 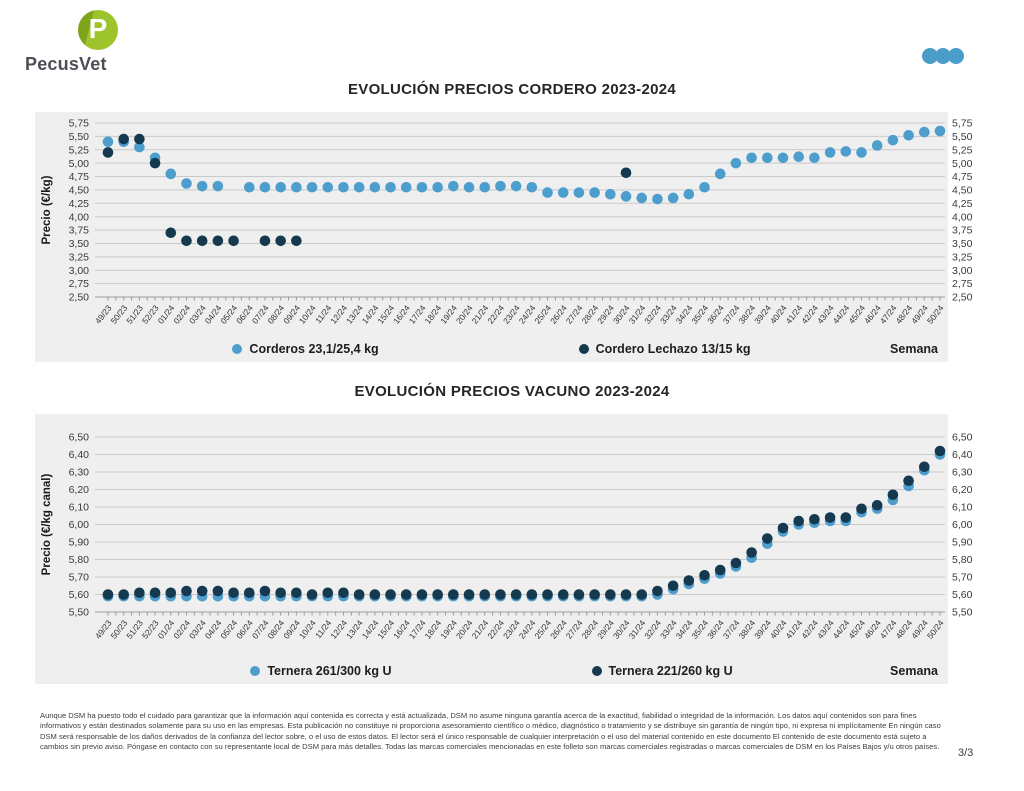 What do you see at coordinates (79, 177) in the screenshot?
I see `y-tick-label-left: 4,75` at bounding box center [79, 177].